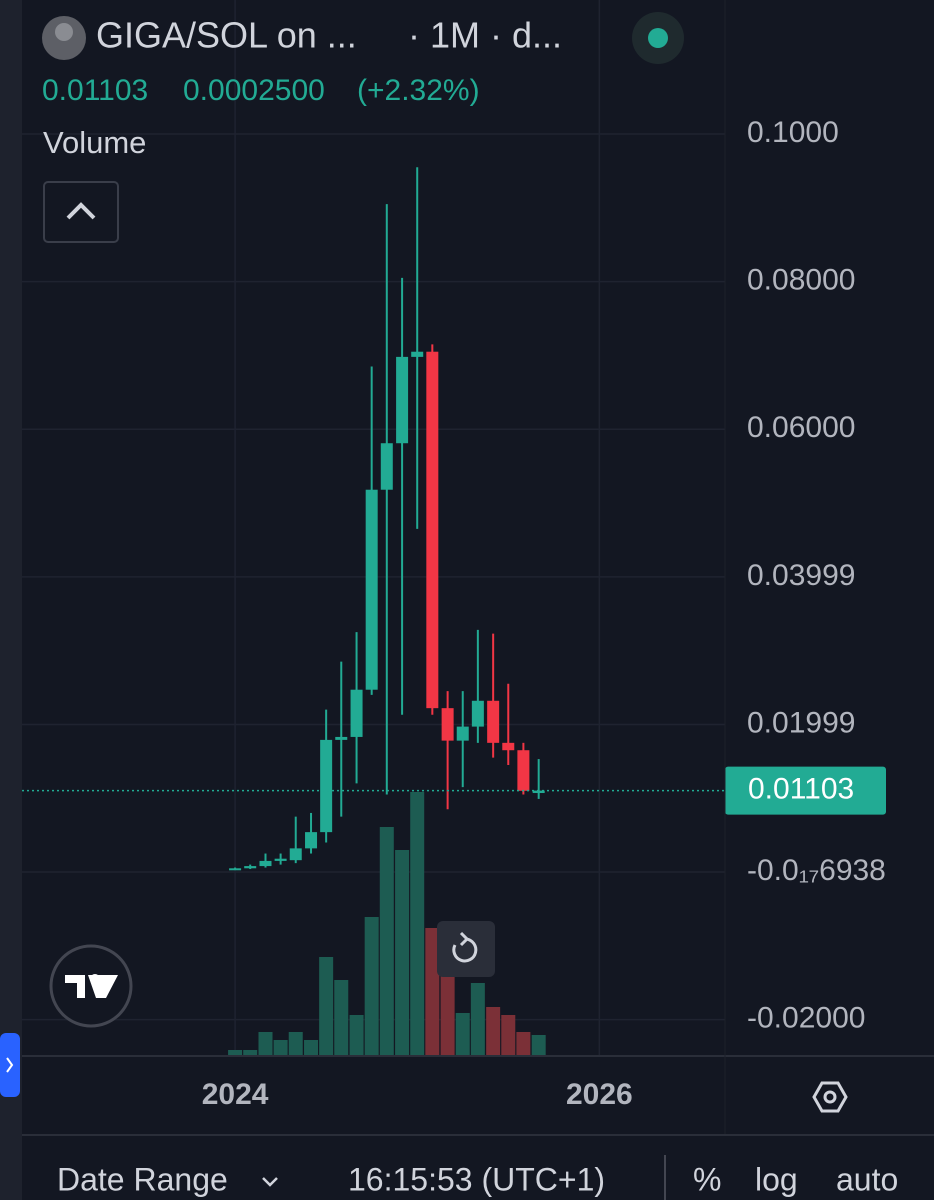  I want to click on collapse-button, so click(81, 212).